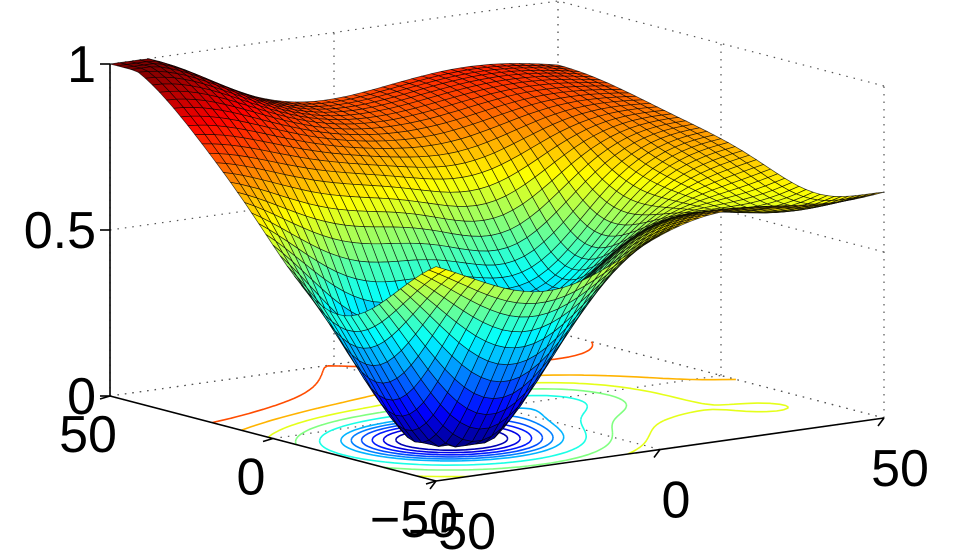  I want to click on z-tick-label: 0.5, so click(60, 231).